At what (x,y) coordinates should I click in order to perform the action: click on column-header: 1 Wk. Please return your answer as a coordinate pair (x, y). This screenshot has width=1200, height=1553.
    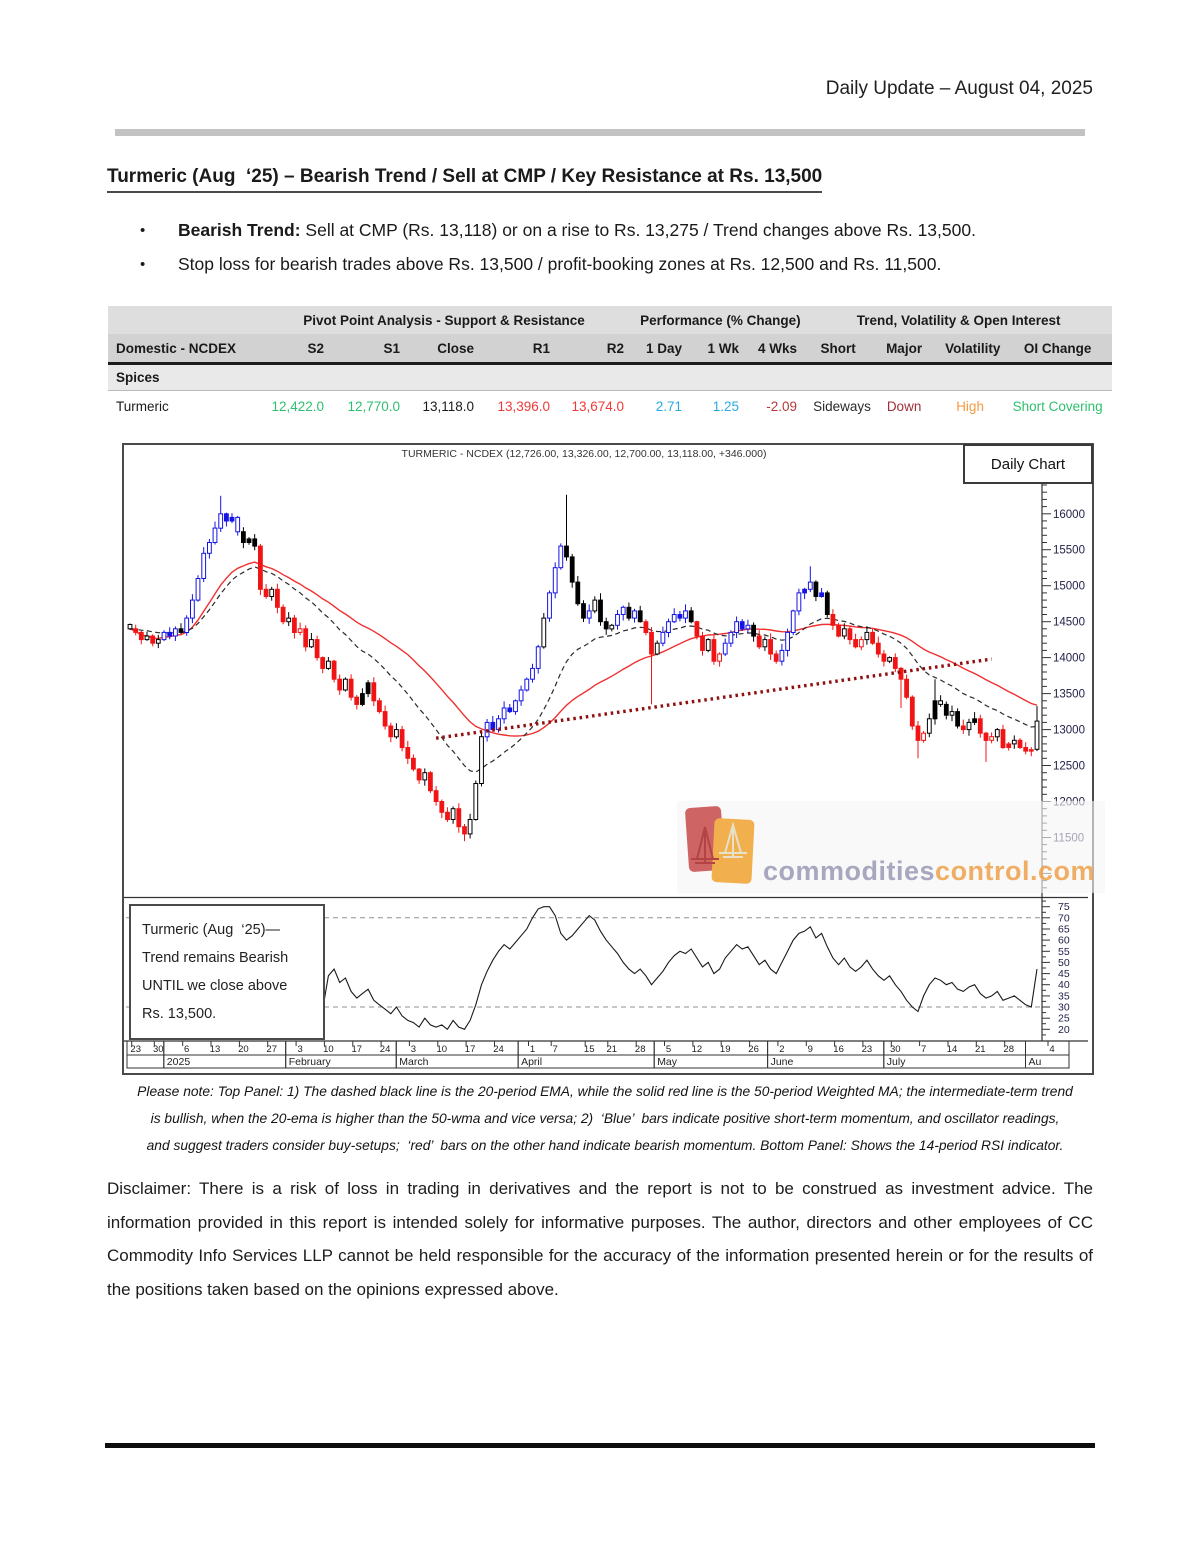
    Looking at the image, I should click on (719, 349).